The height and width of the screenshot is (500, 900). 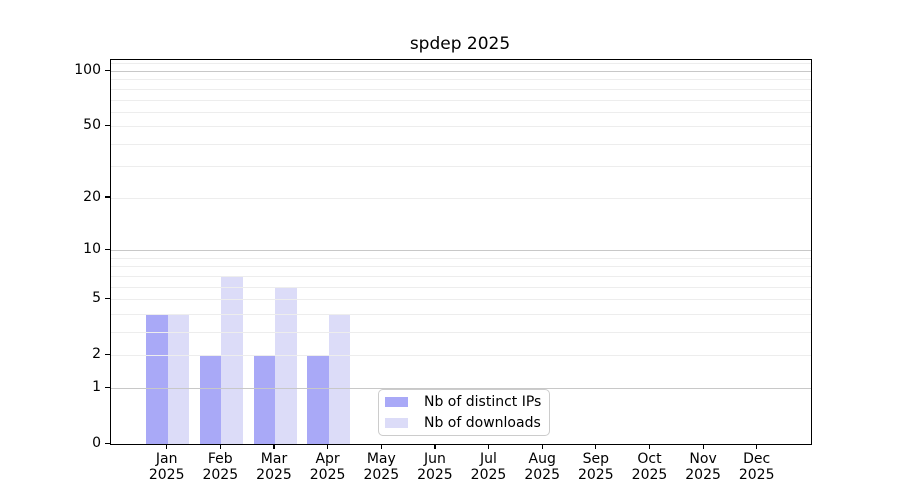 I want to click on bar-downloads-apr, so click(x=339, y=378).